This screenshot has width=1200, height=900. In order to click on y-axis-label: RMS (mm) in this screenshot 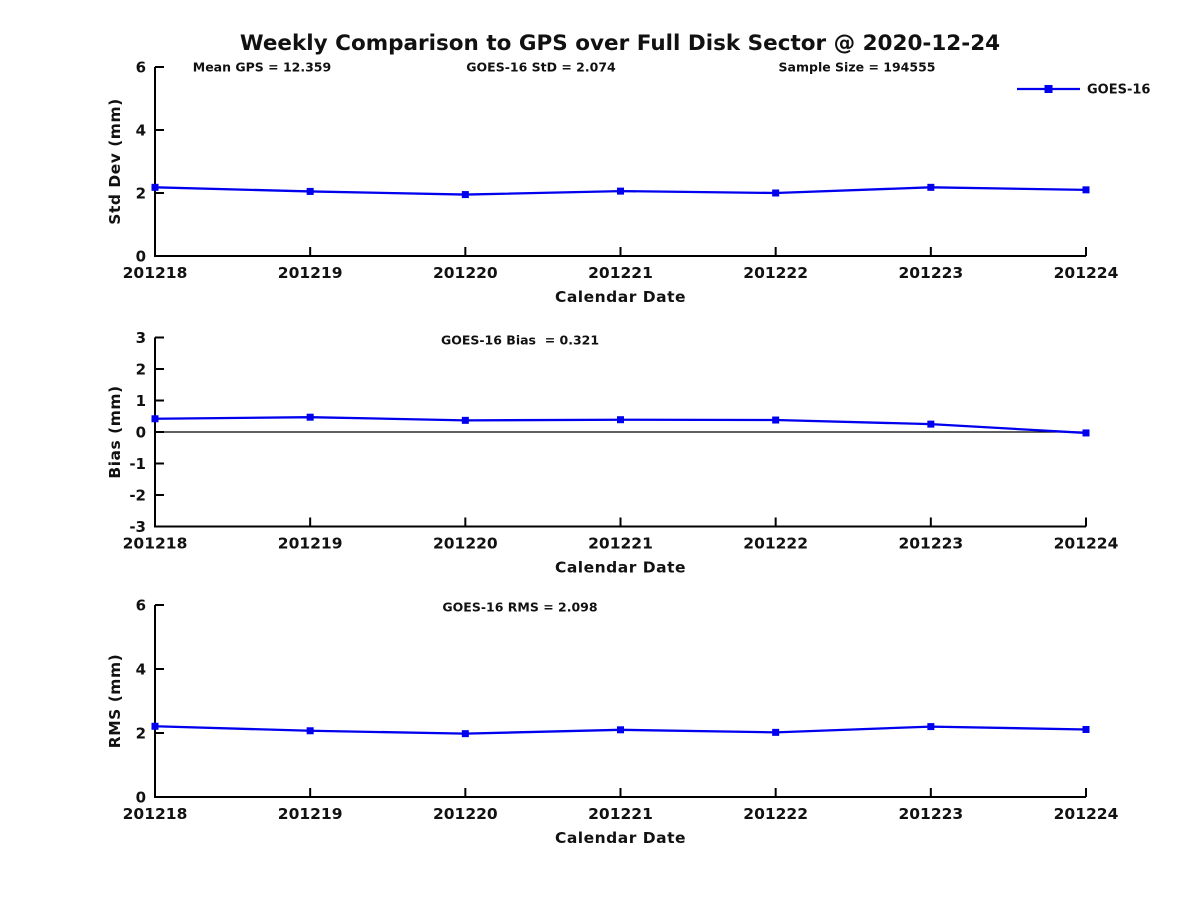, I will do `click(115, 701)`.